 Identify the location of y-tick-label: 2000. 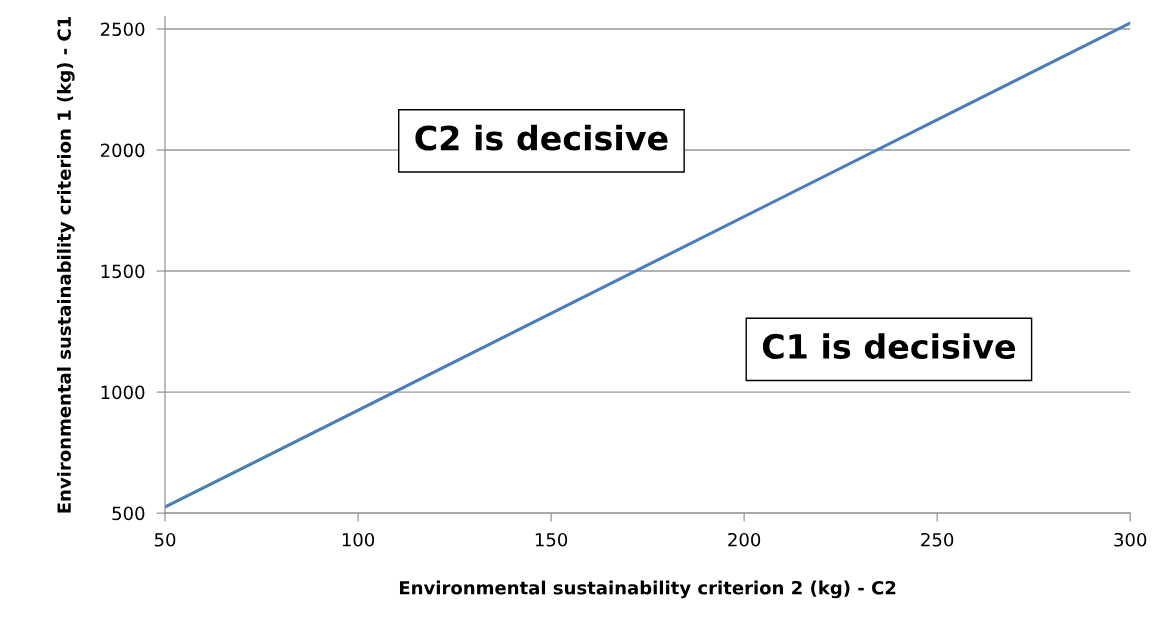
(122, 150).